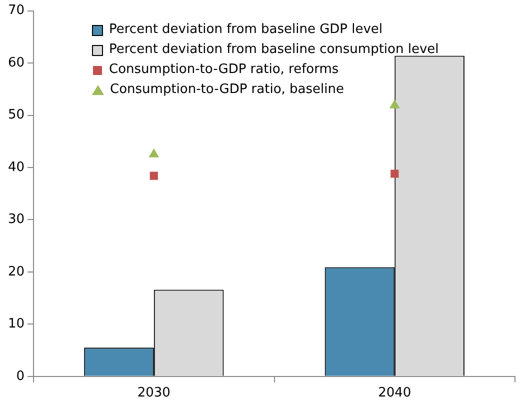 The image size is (521, 409). I want to click on legend-label: Consumption-to-GDP ratio, baseline, so click(227, 90).